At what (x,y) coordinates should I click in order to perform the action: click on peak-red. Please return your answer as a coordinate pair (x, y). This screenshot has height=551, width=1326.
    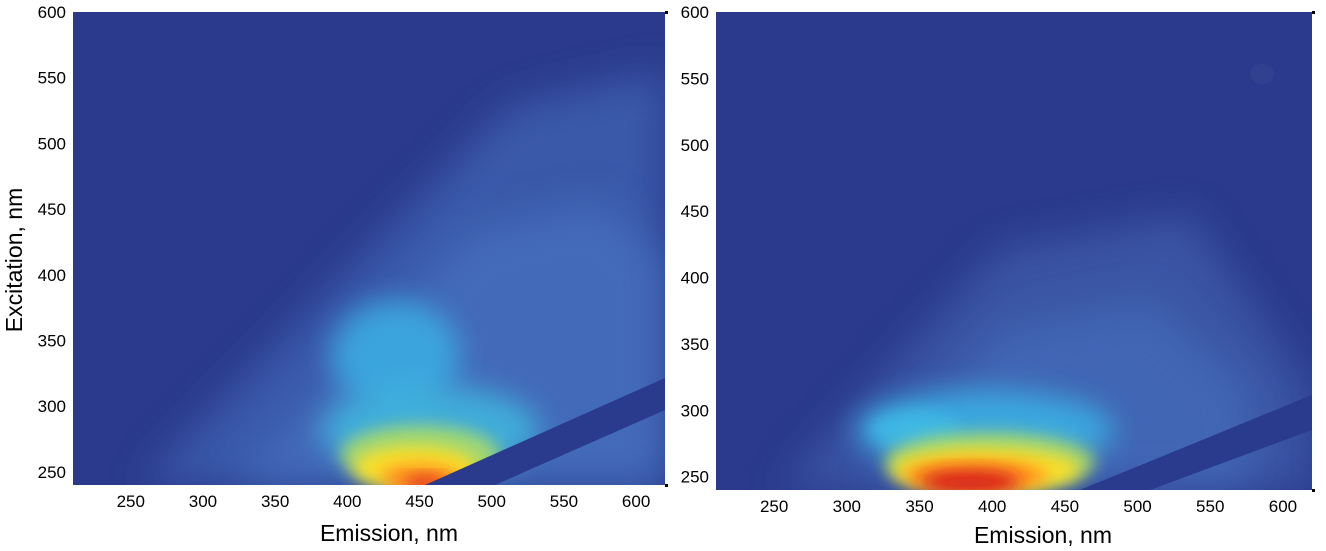
    Looking at the image, I should click on (970, 480).